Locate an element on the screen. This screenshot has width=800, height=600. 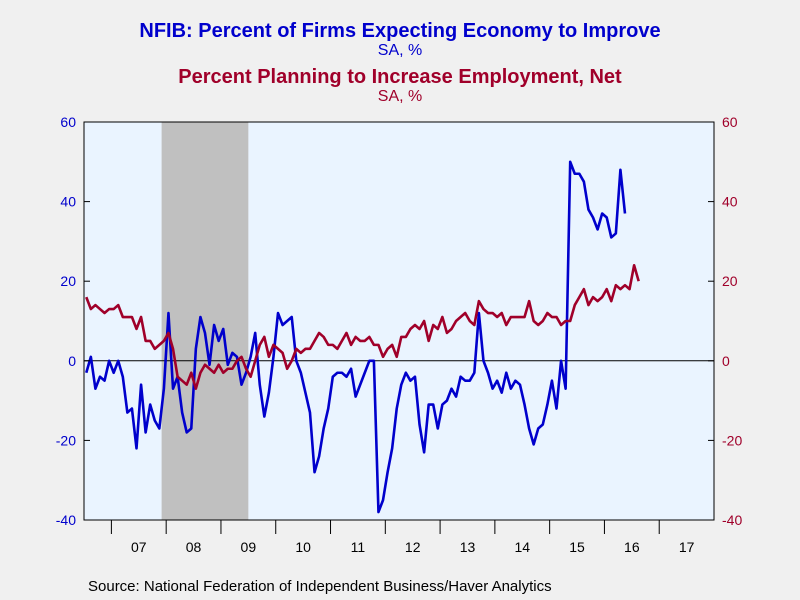
x-tick-label: 10 is located at coordinates (303, 547).